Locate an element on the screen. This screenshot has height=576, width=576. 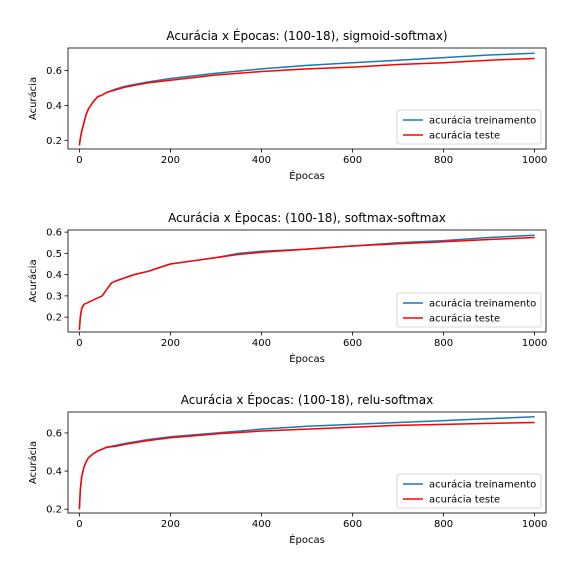
y-tick-label: 0.3 is located at coordinates (54, 296).